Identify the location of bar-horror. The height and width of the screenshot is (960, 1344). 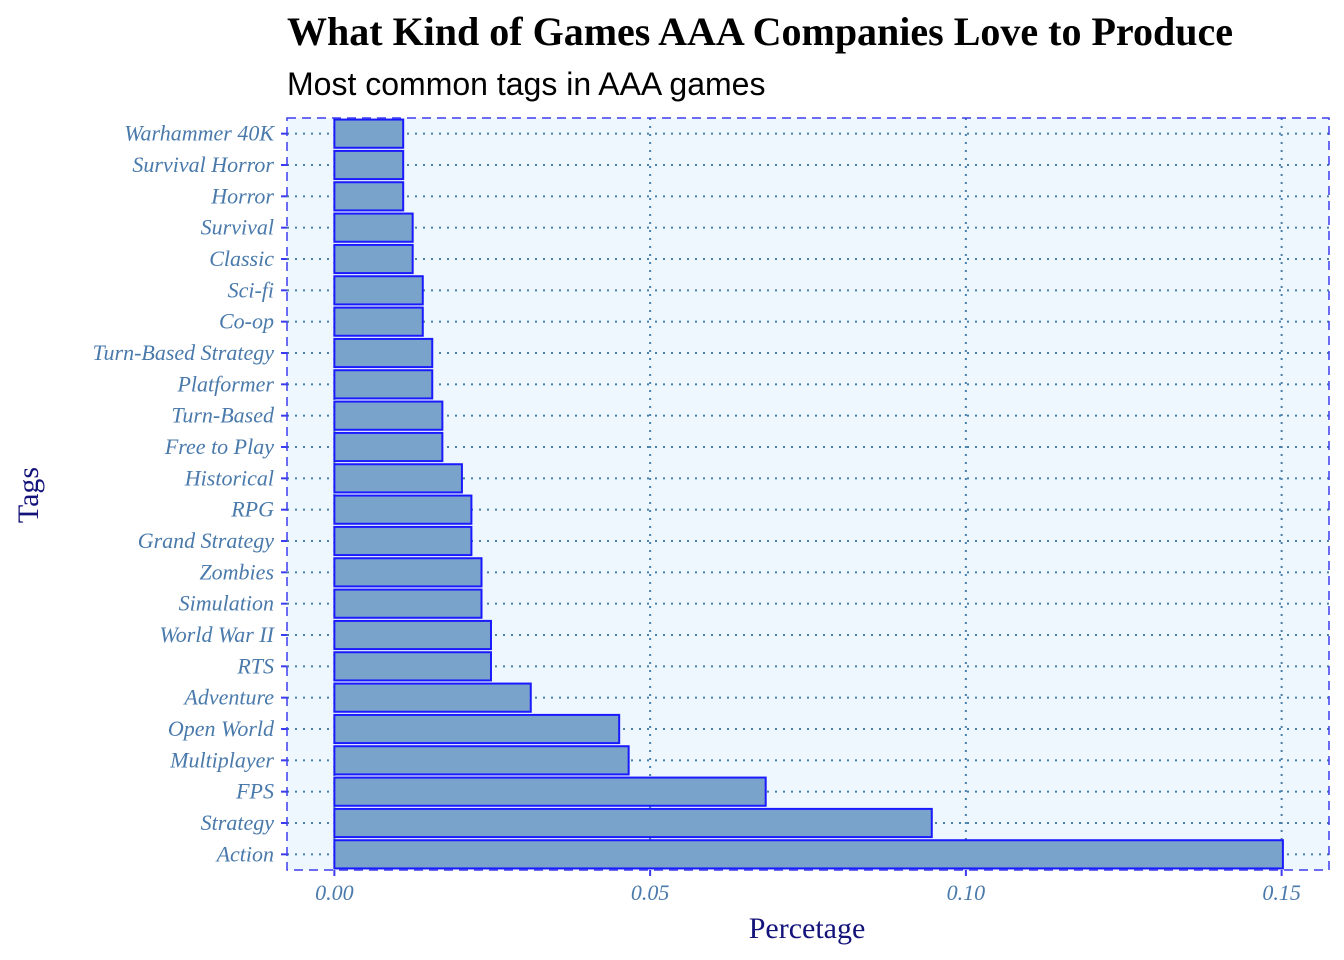
(369, 196).